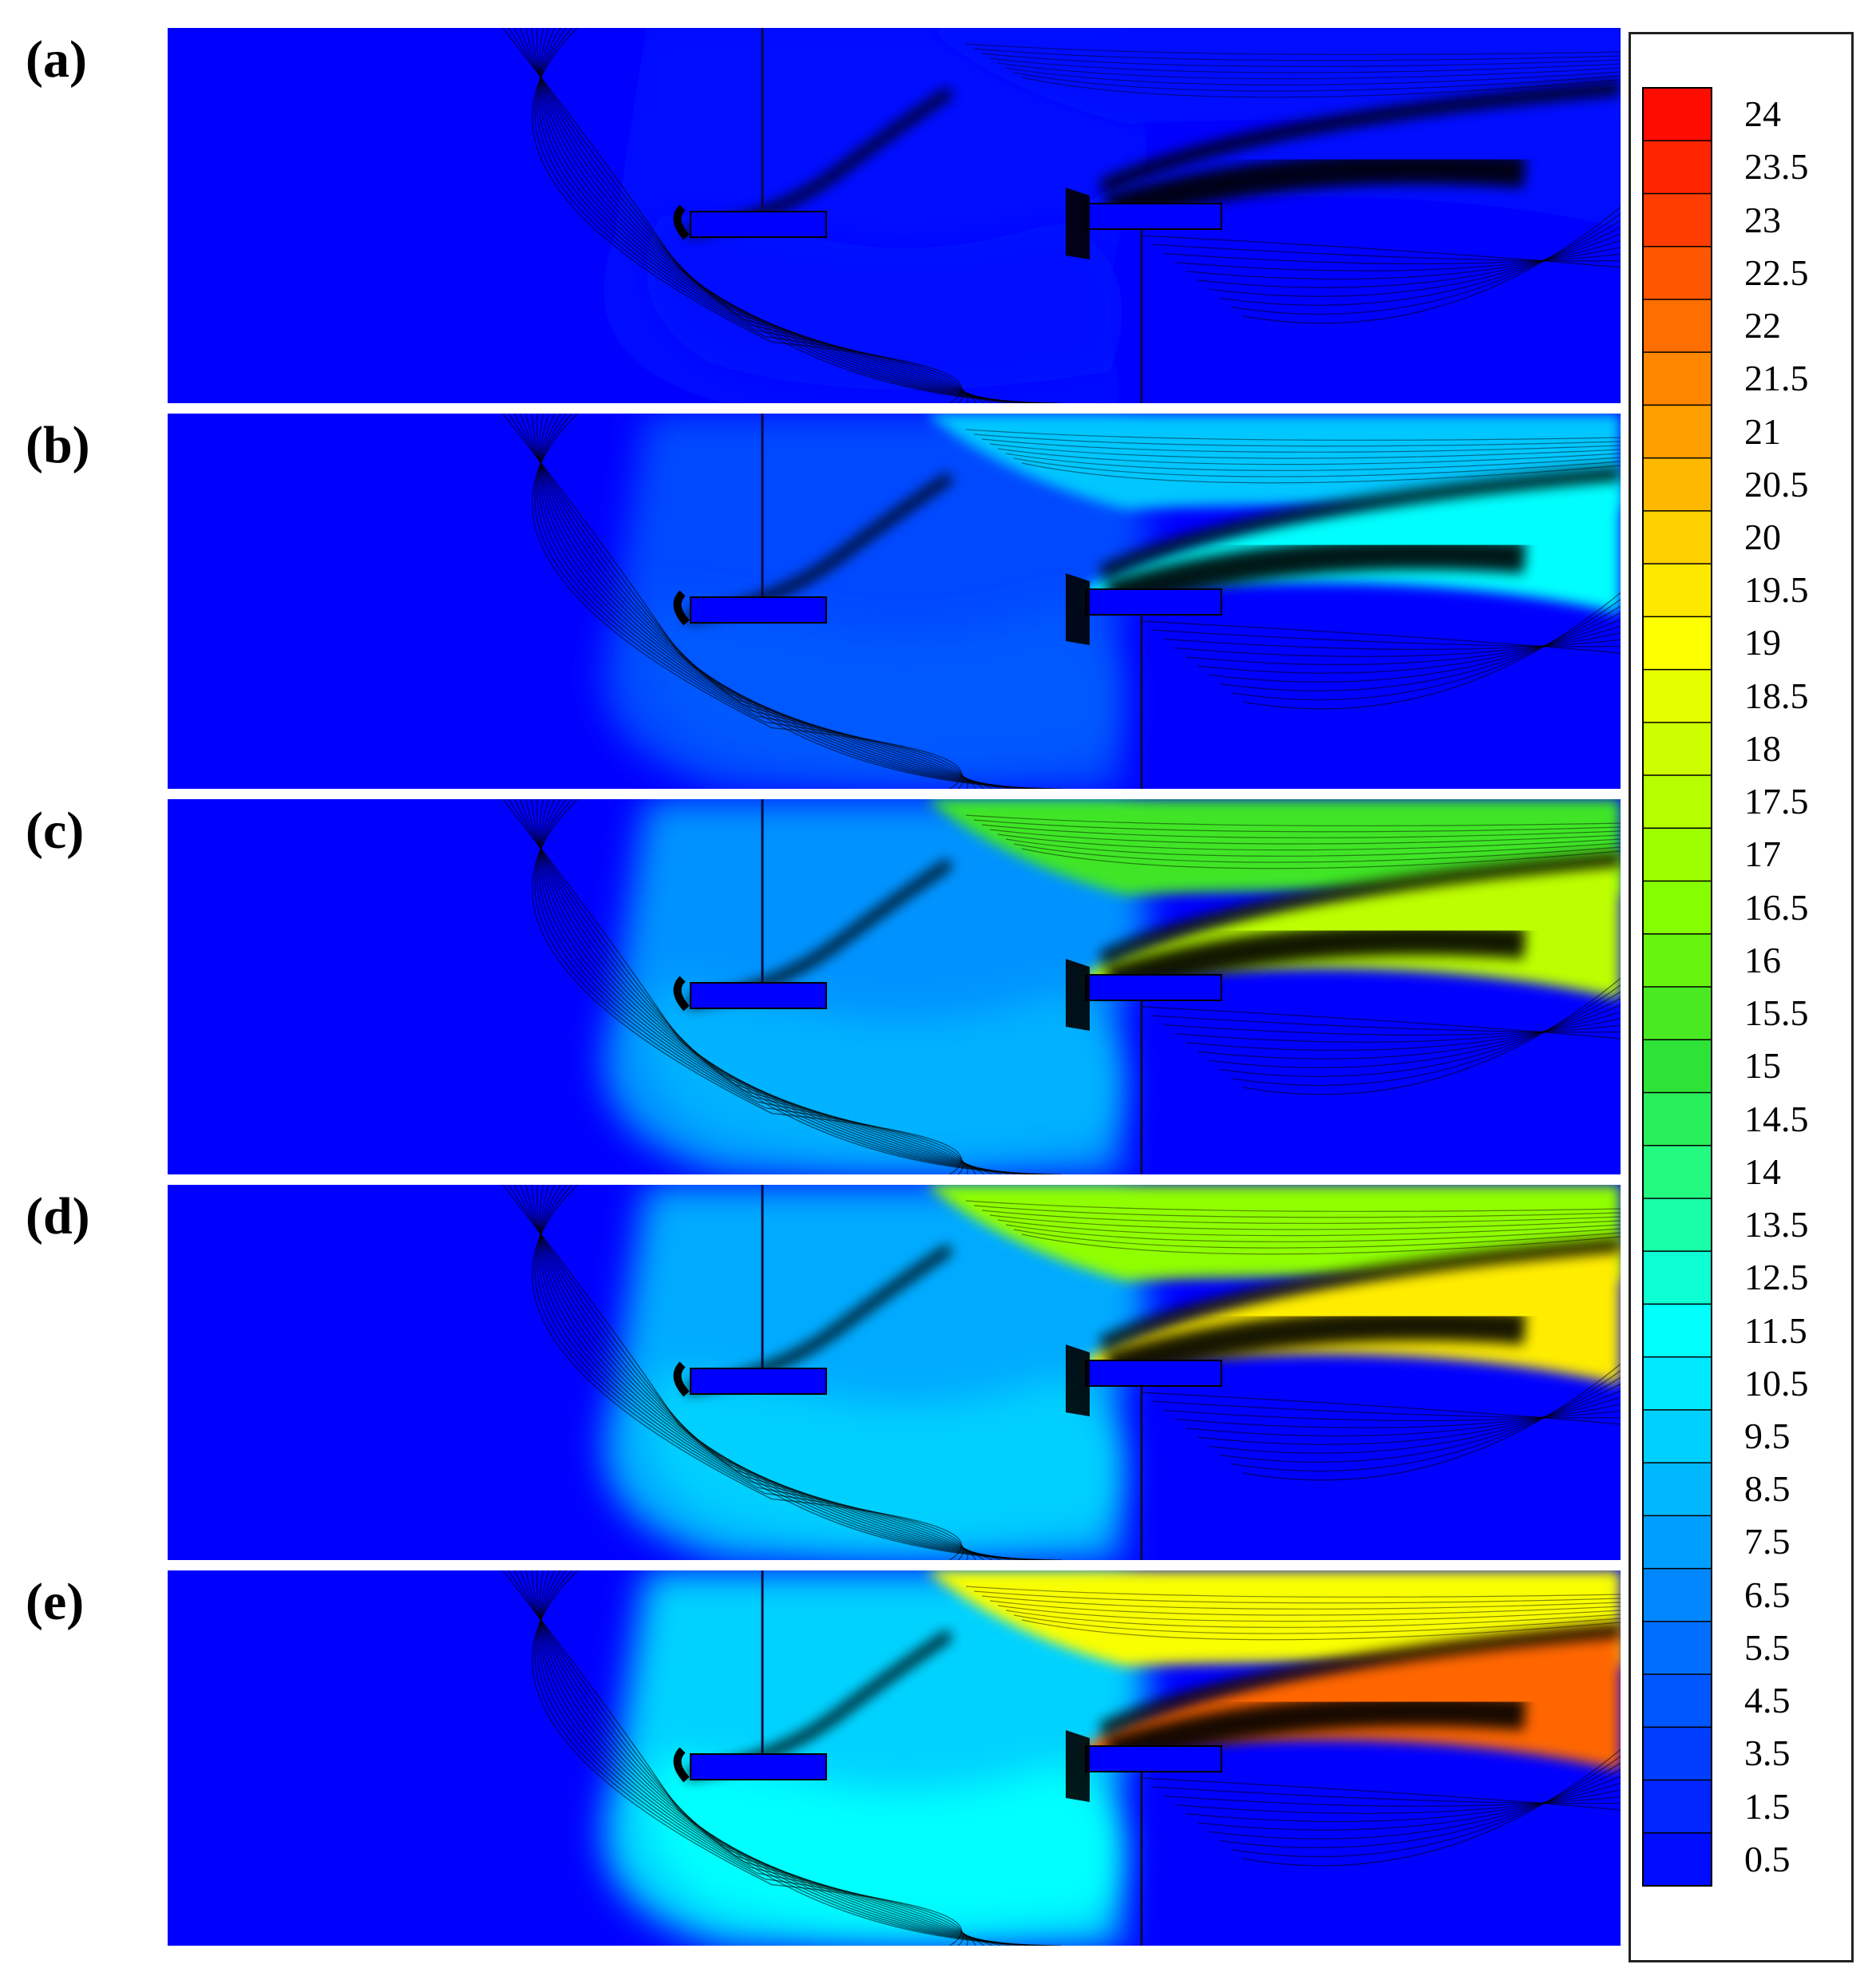 This screenshot has height=1988, width=1876. I want to click on colorbar-tick-label: 15, so click(1762, 1066).